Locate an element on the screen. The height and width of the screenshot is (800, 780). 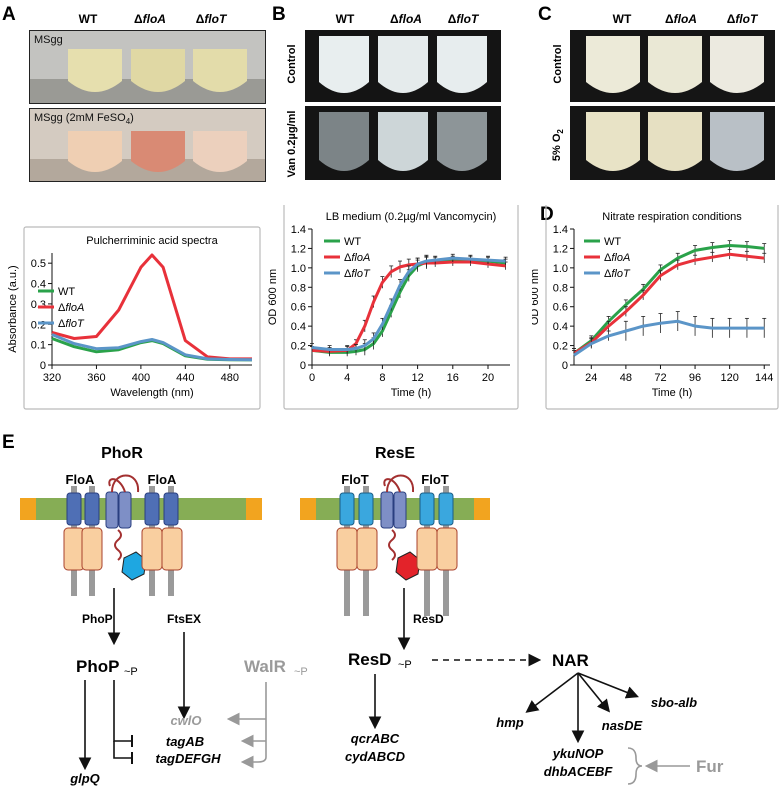
photo-msgg: MSgg is located at coordinates (147, 67).